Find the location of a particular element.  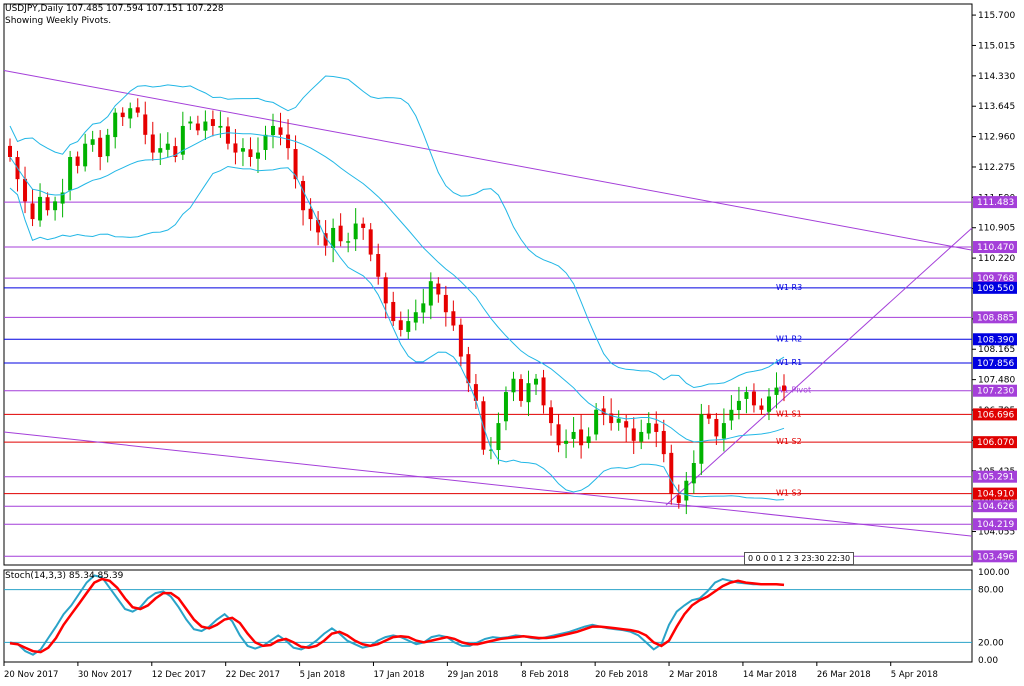

level-label: 106.696 is located at coordinates (995, 415).